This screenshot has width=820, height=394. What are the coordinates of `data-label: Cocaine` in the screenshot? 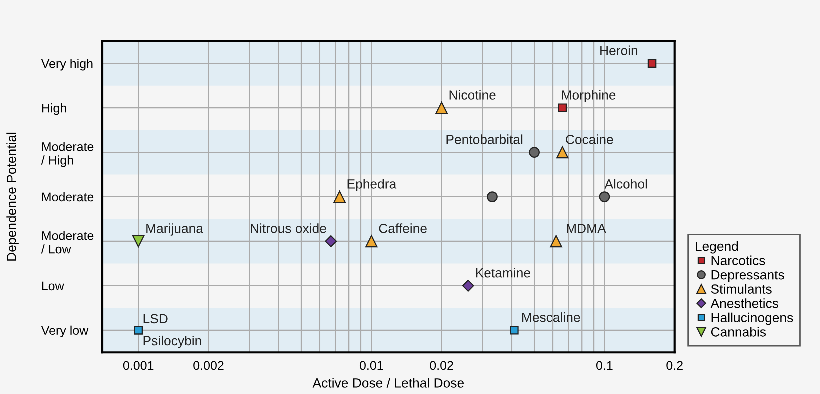 It's located at (590, 139).